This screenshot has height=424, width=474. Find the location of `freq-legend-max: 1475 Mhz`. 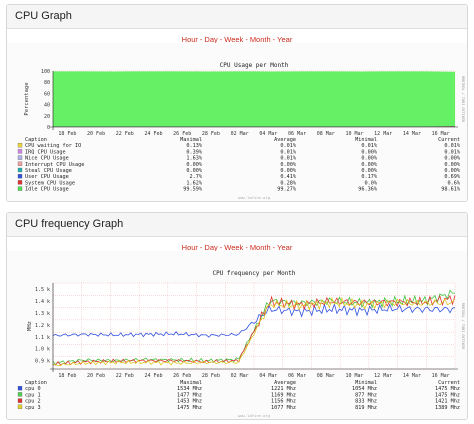

freq-legend-max: 1475 Mhz is located at coordinates (189, 408).